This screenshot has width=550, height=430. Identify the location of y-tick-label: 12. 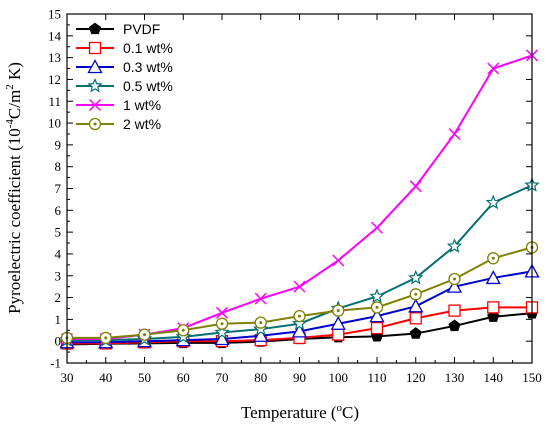
(54, 79).